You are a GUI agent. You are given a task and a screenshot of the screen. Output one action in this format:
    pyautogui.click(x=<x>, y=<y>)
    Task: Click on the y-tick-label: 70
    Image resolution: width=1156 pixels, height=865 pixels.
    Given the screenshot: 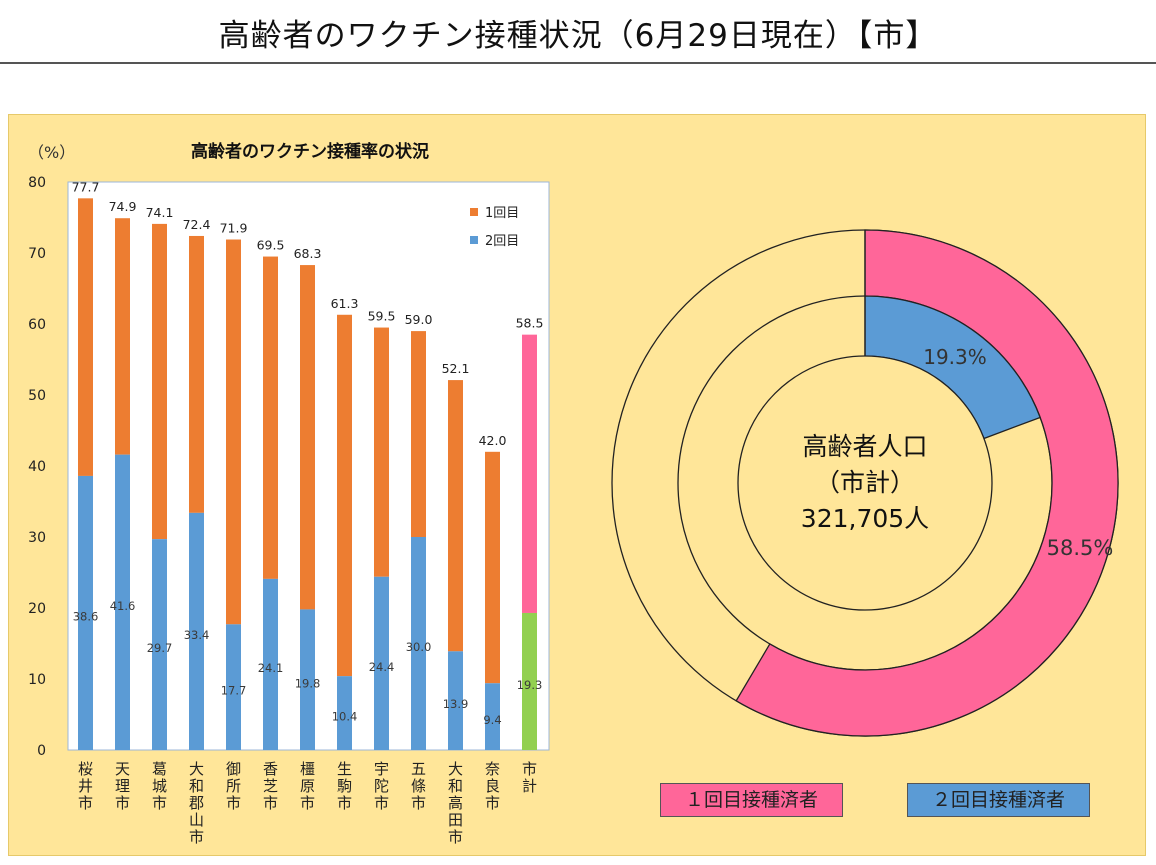 What is the action you would take?
    pyautogui.click(x=37, y=254)
    